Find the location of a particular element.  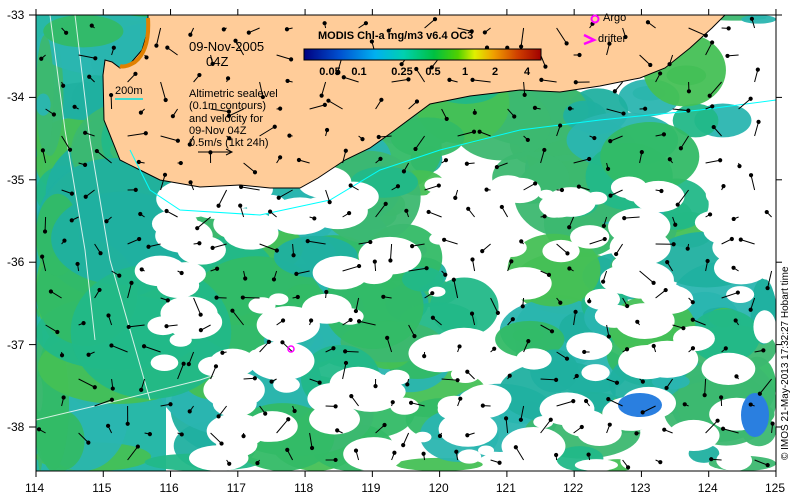

legend-line: 0.5m/s (1kt 24h) is located at coordinates (229, 143).